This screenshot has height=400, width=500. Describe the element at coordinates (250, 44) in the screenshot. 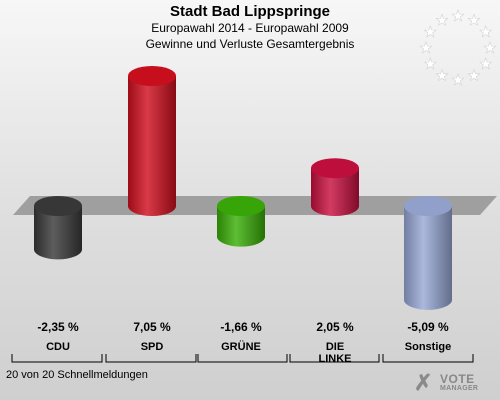

I see `chart-subtitle-description: Gewinne und Verluste Gesamtergebnis` at that location.